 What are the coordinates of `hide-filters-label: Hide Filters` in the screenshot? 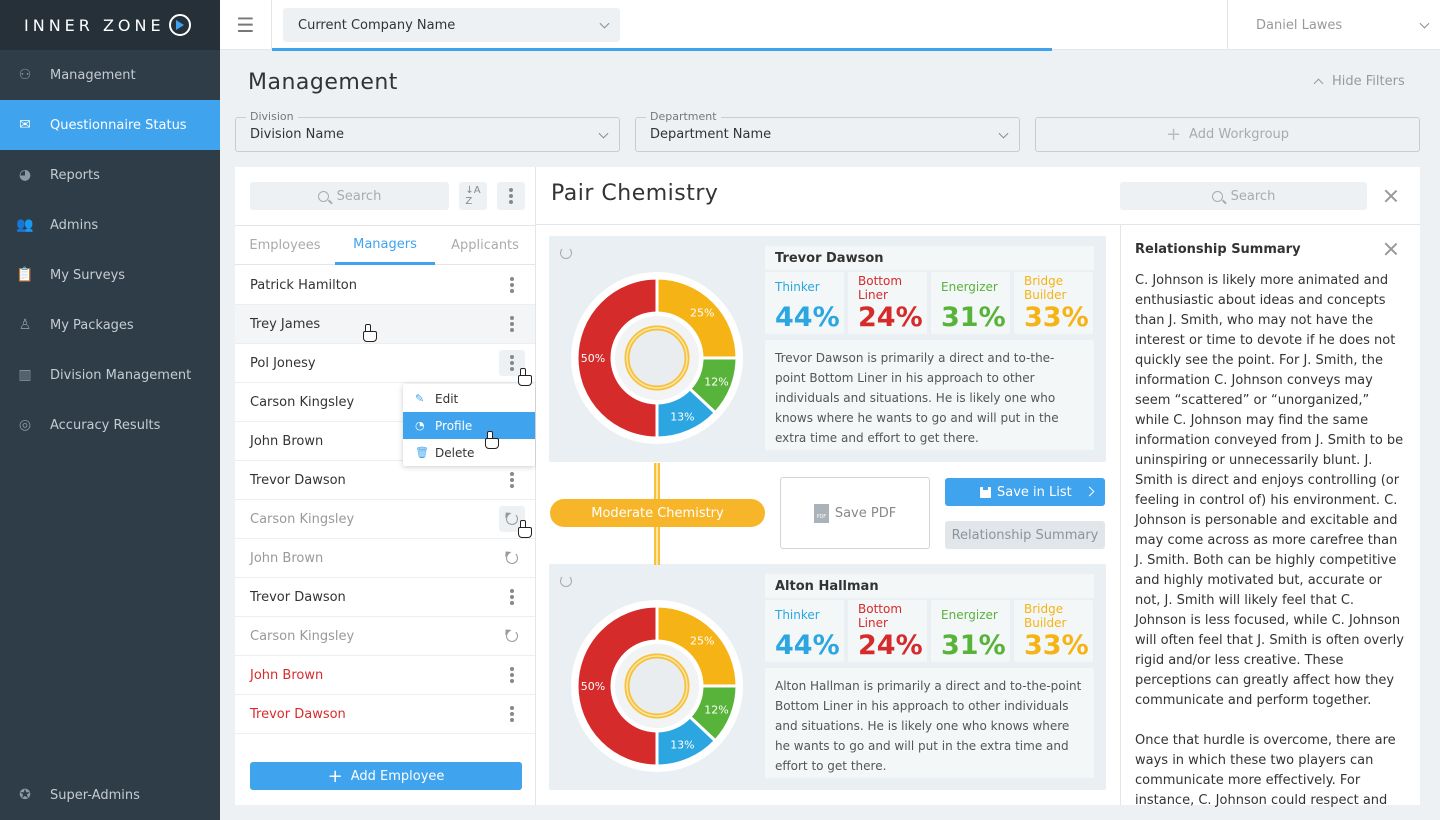 It's located at (1368, 81).